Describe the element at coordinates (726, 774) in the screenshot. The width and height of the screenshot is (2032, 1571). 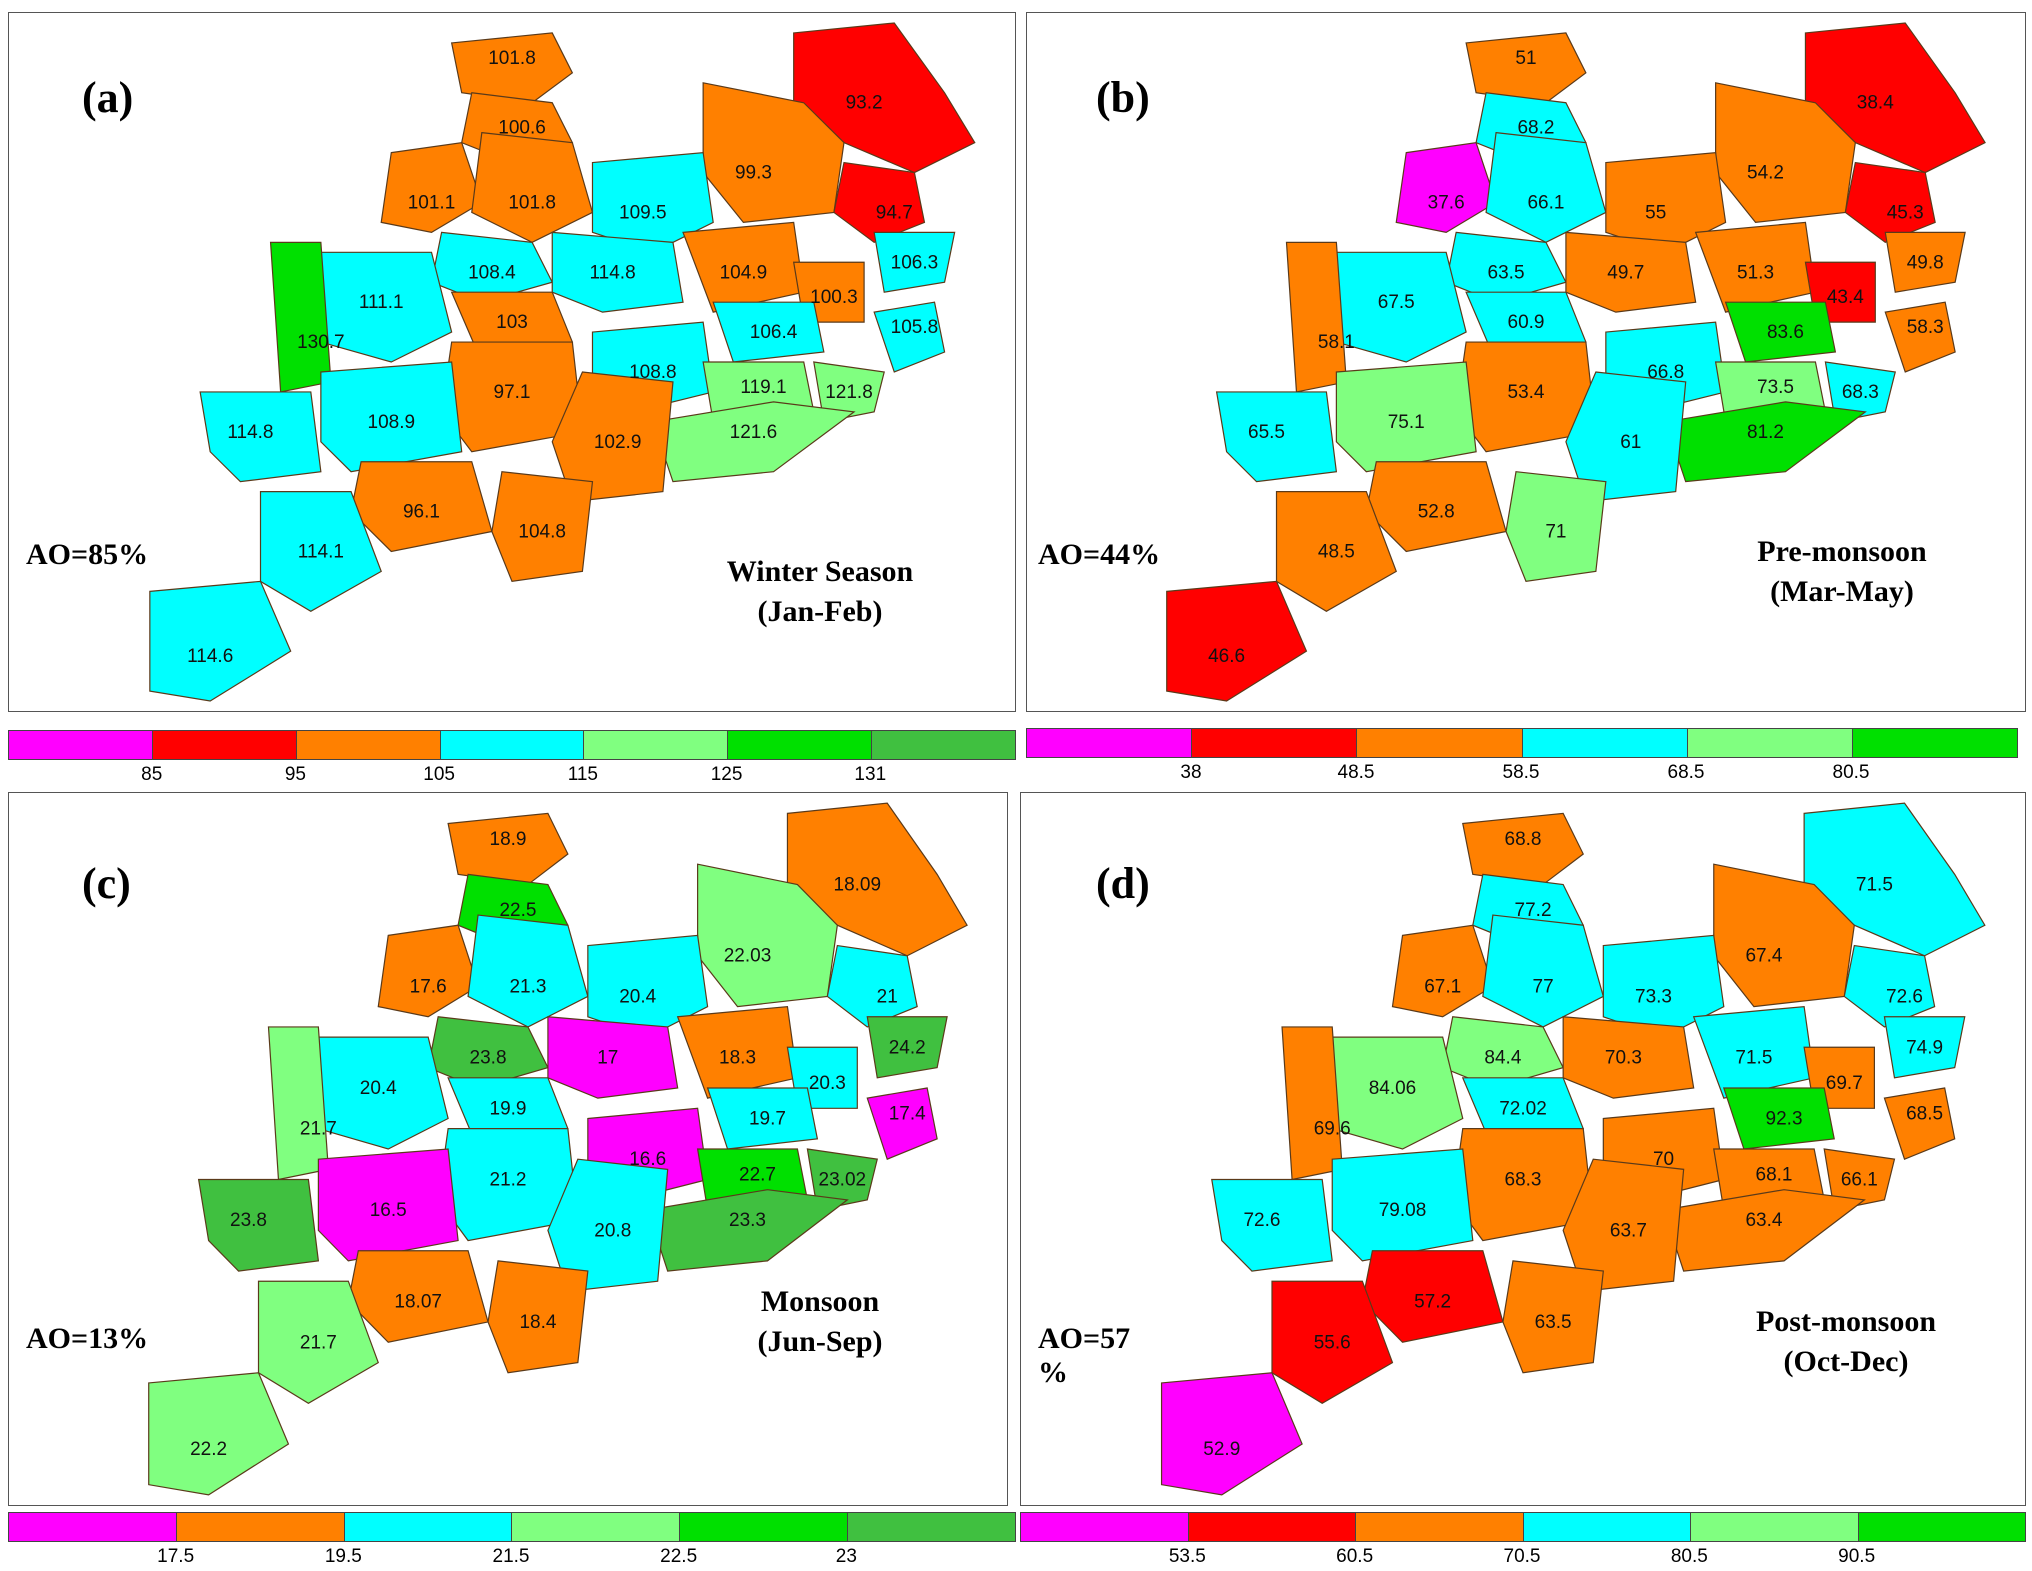
I see `colorbar-tick-a-4: 125` at that location.